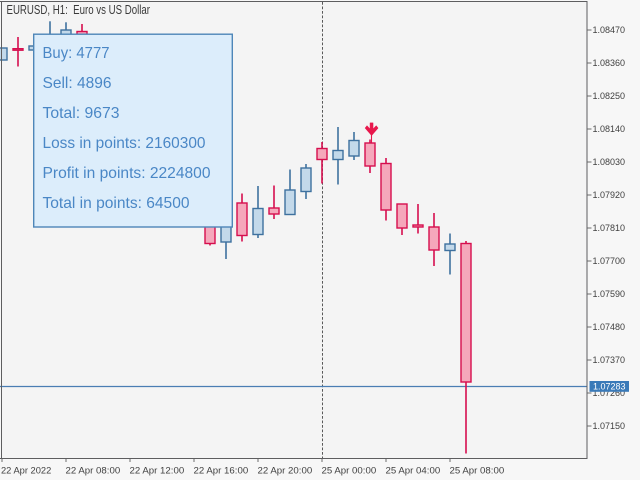  Describe the element at coordinates (477, 470) in the screenshot. I see `svg-text: 25 Apr 08:00` at that location.